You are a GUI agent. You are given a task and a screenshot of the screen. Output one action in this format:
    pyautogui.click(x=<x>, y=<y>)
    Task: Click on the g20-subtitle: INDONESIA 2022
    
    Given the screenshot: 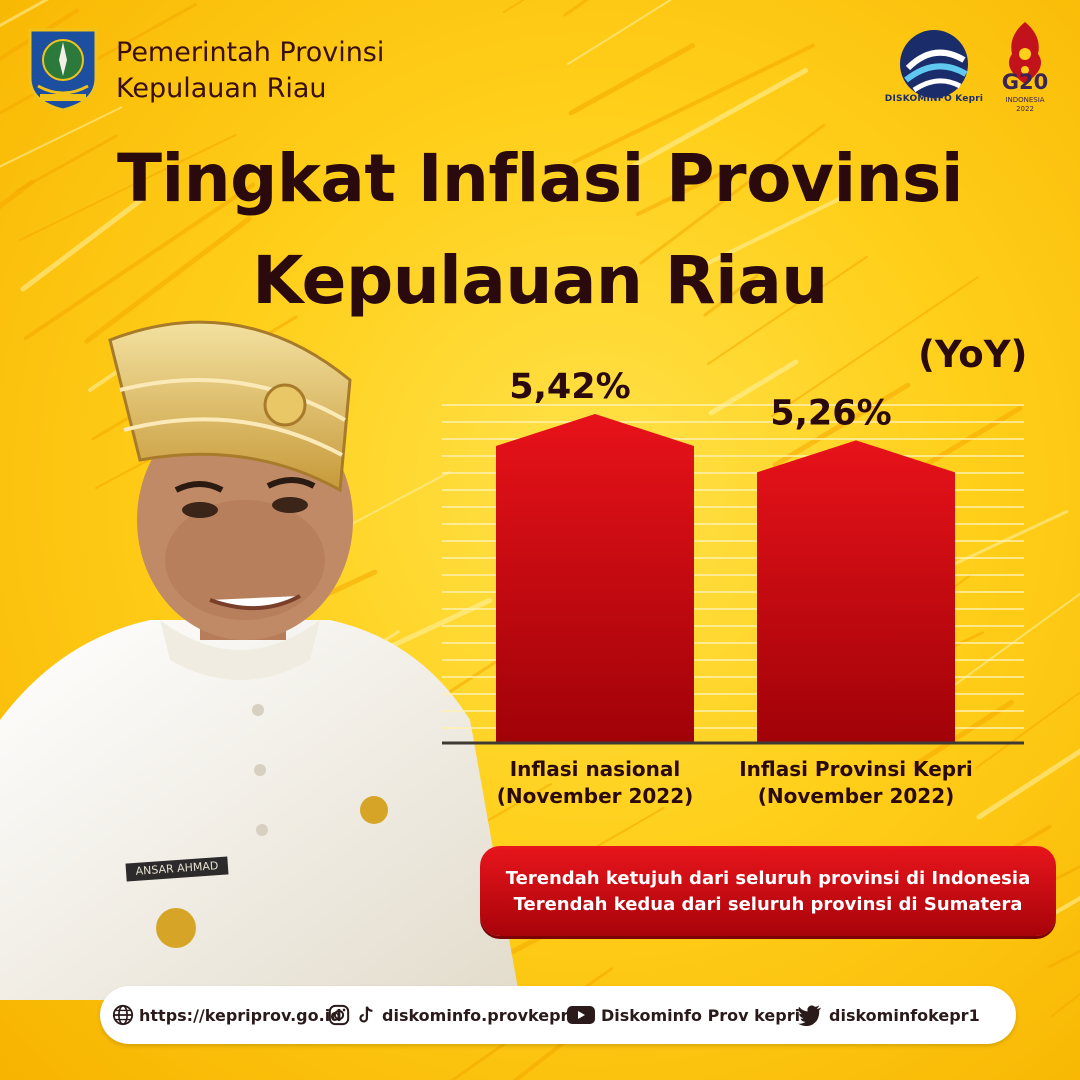 What is the action you would take?
    pyautogui.click(x=1025, y=105)
    